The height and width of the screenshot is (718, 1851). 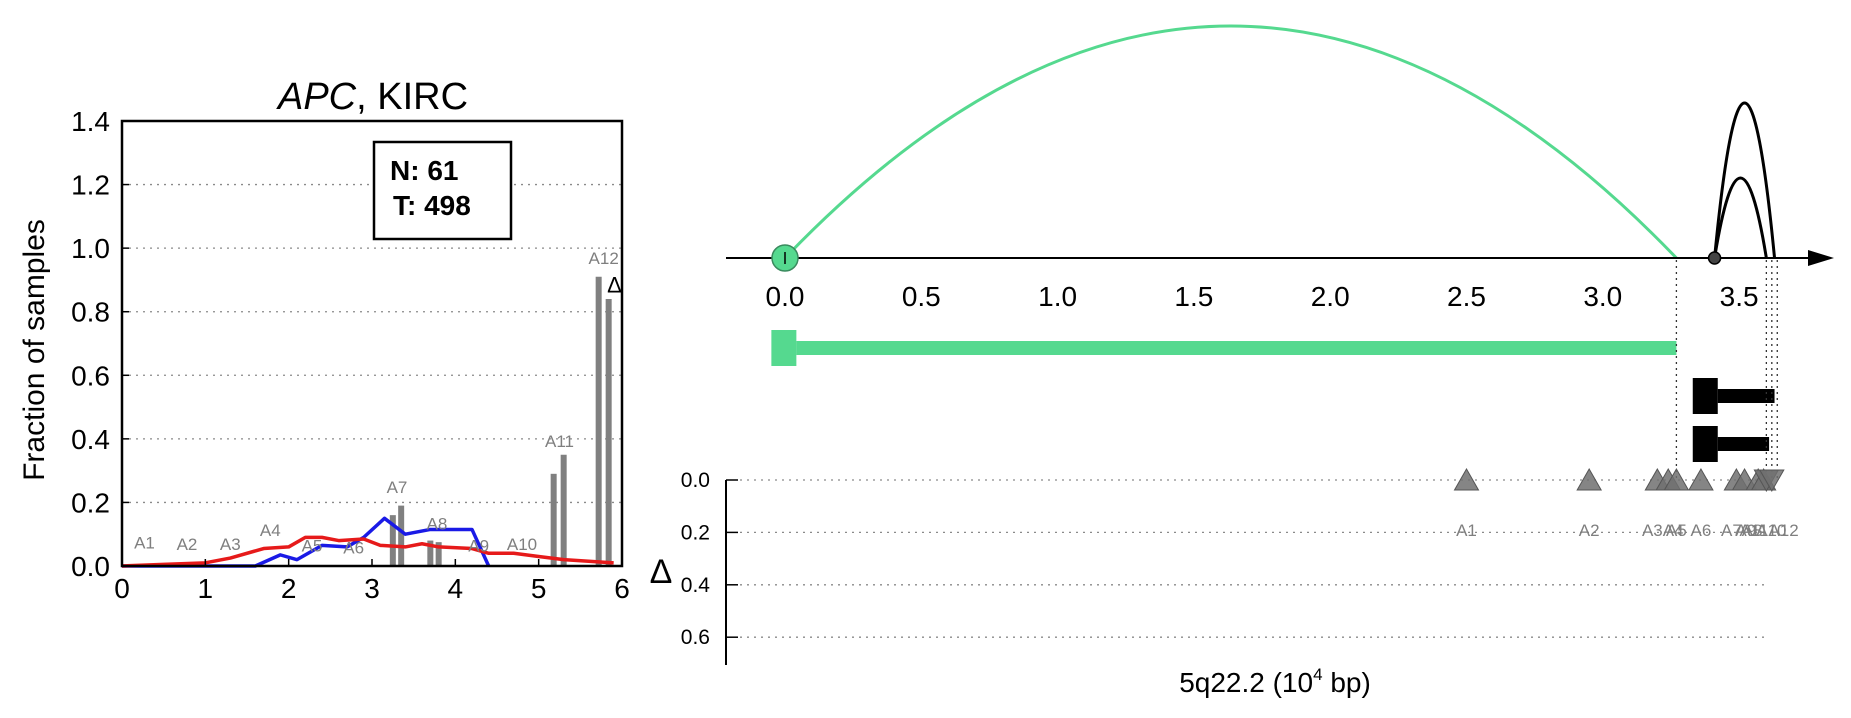 I want to click on left-y-tick-label: 0.8, so click(x=90, y=312).